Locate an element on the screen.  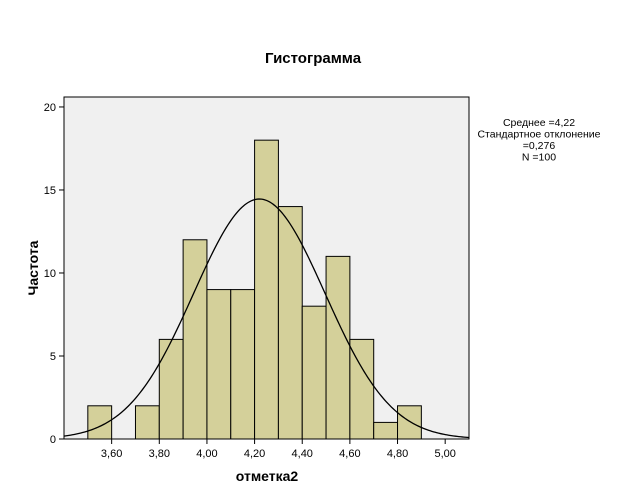
x-tick-label: 4,80 is located at coordinates (397, 454).